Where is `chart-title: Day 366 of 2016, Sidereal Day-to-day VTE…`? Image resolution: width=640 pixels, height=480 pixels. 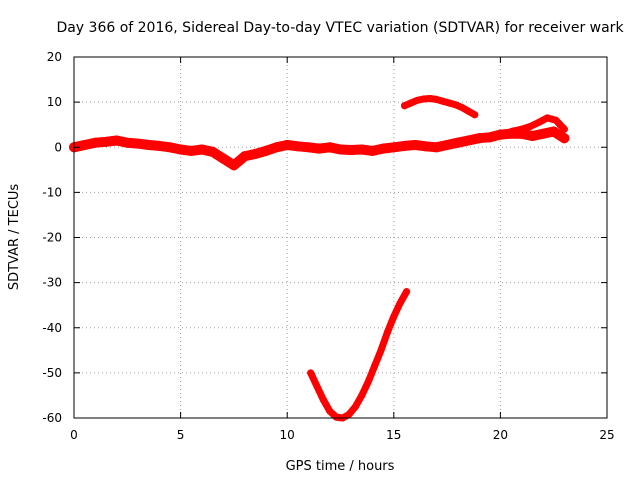
chart-title: Day 366 of 2016, Sidereal Day-to-day VTE… is located at coordinates (340, 28).